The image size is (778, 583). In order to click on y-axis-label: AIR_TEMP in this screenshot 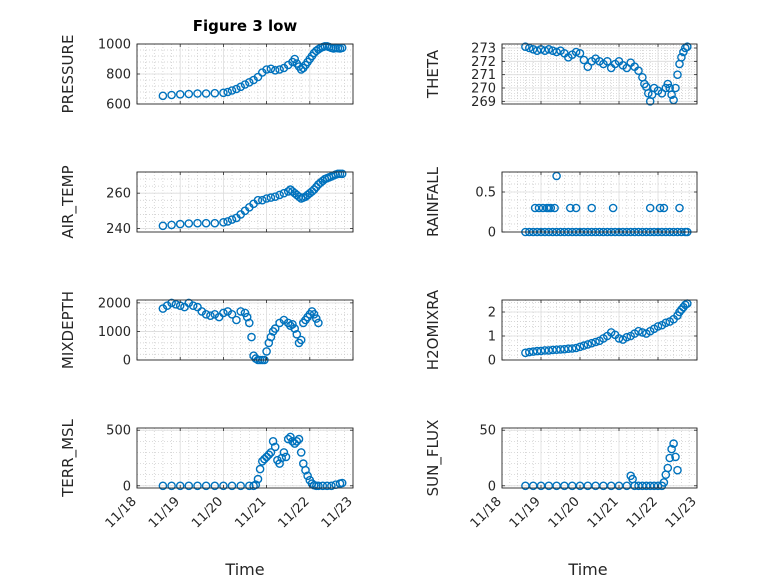, I will do `click(68, 201)`.